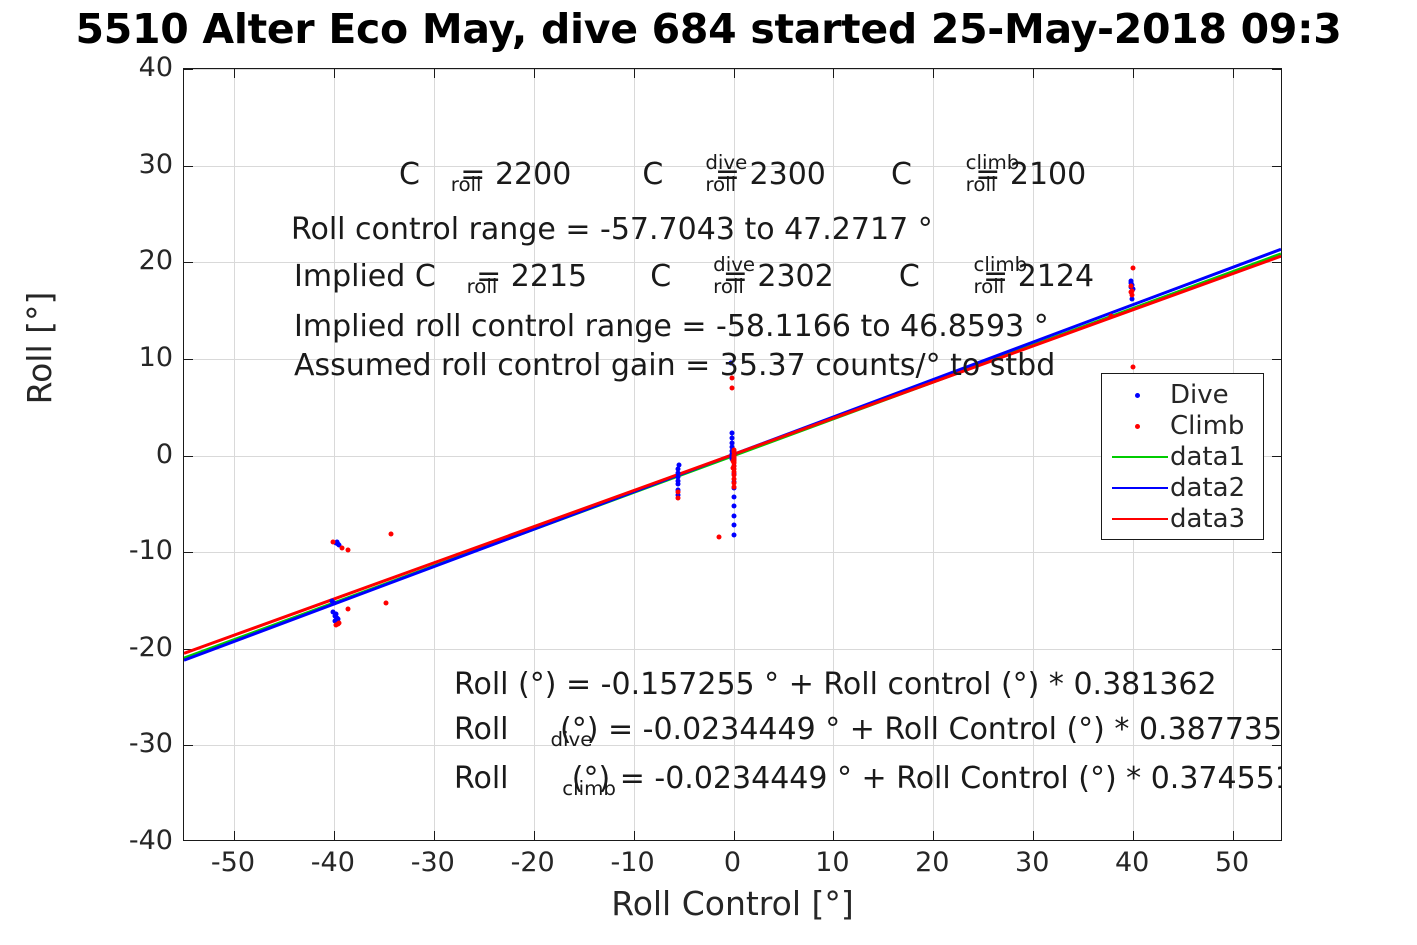  Describe the element at coordinates (1182, 487) in the screenshot. I see `legend-item-data2: data2` at that location.